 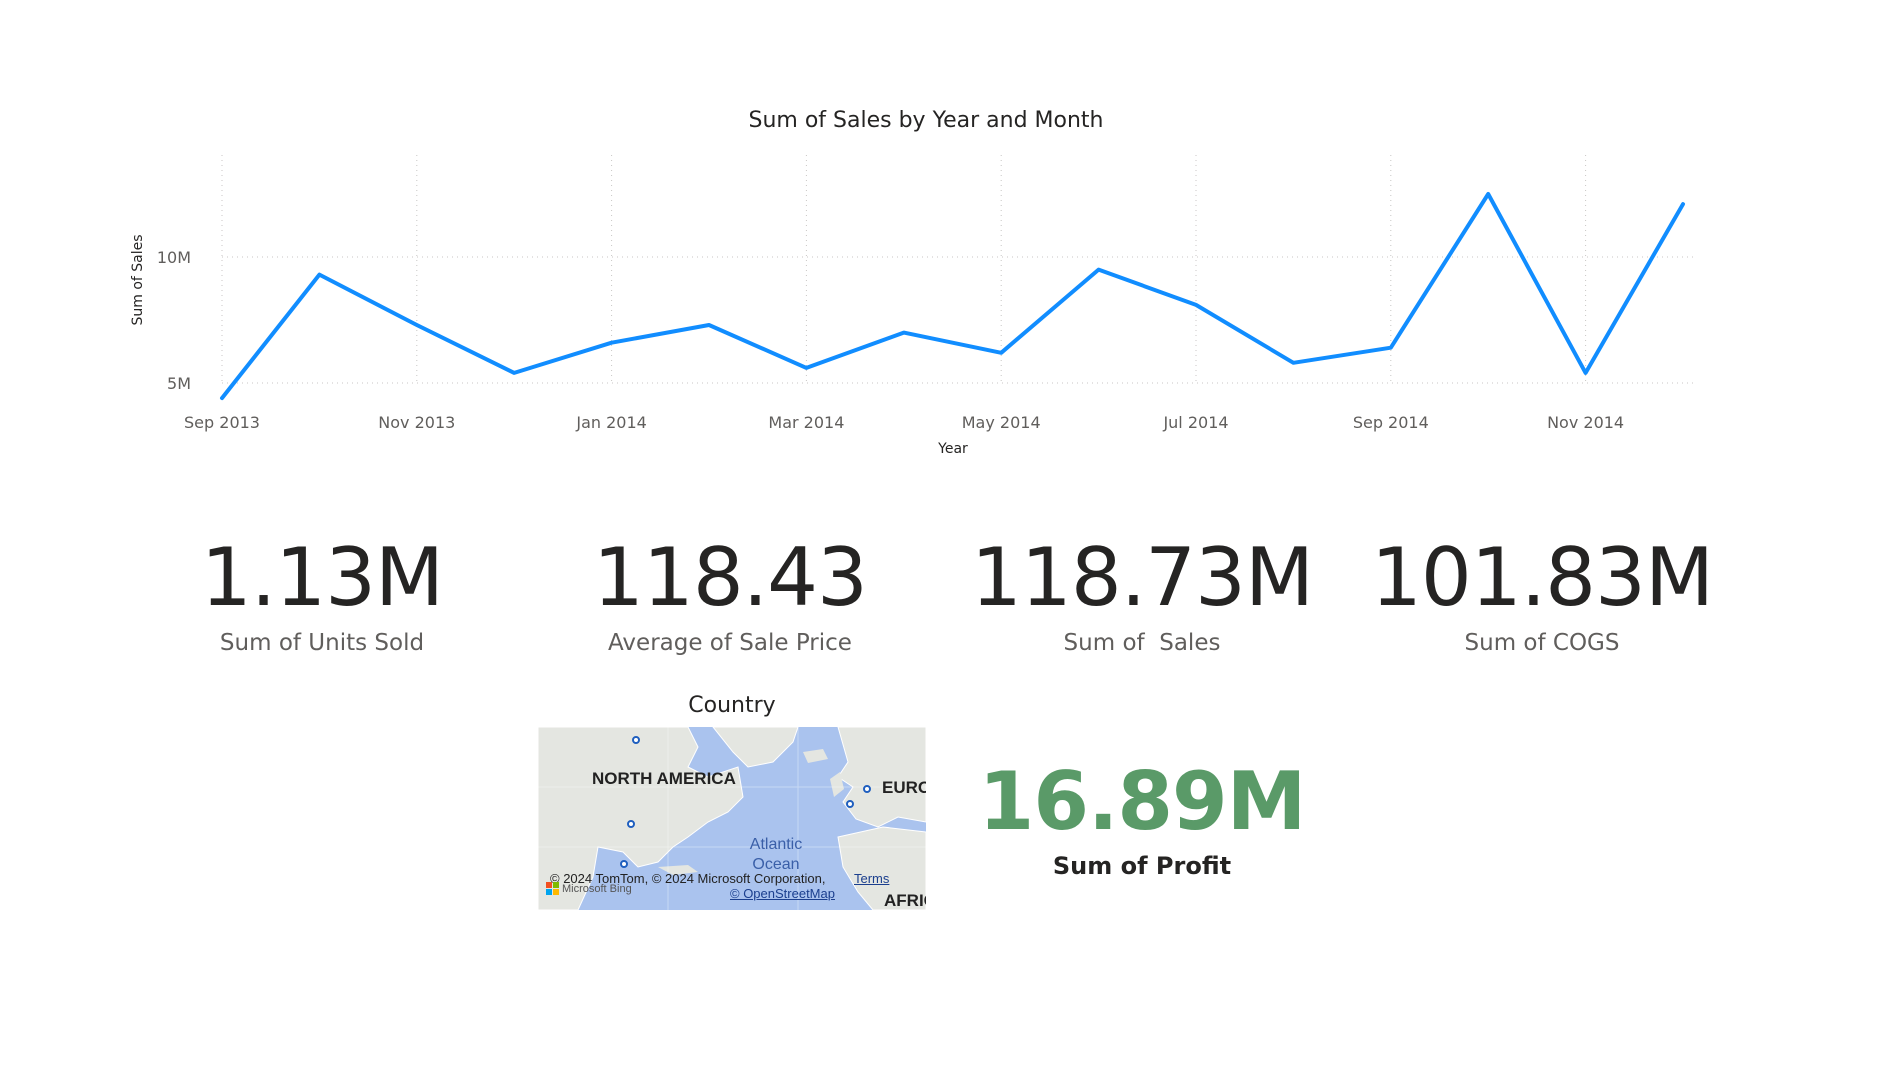 I want to click on map-bing-logo: Microsoft Bing, so click(x=589, y=888).